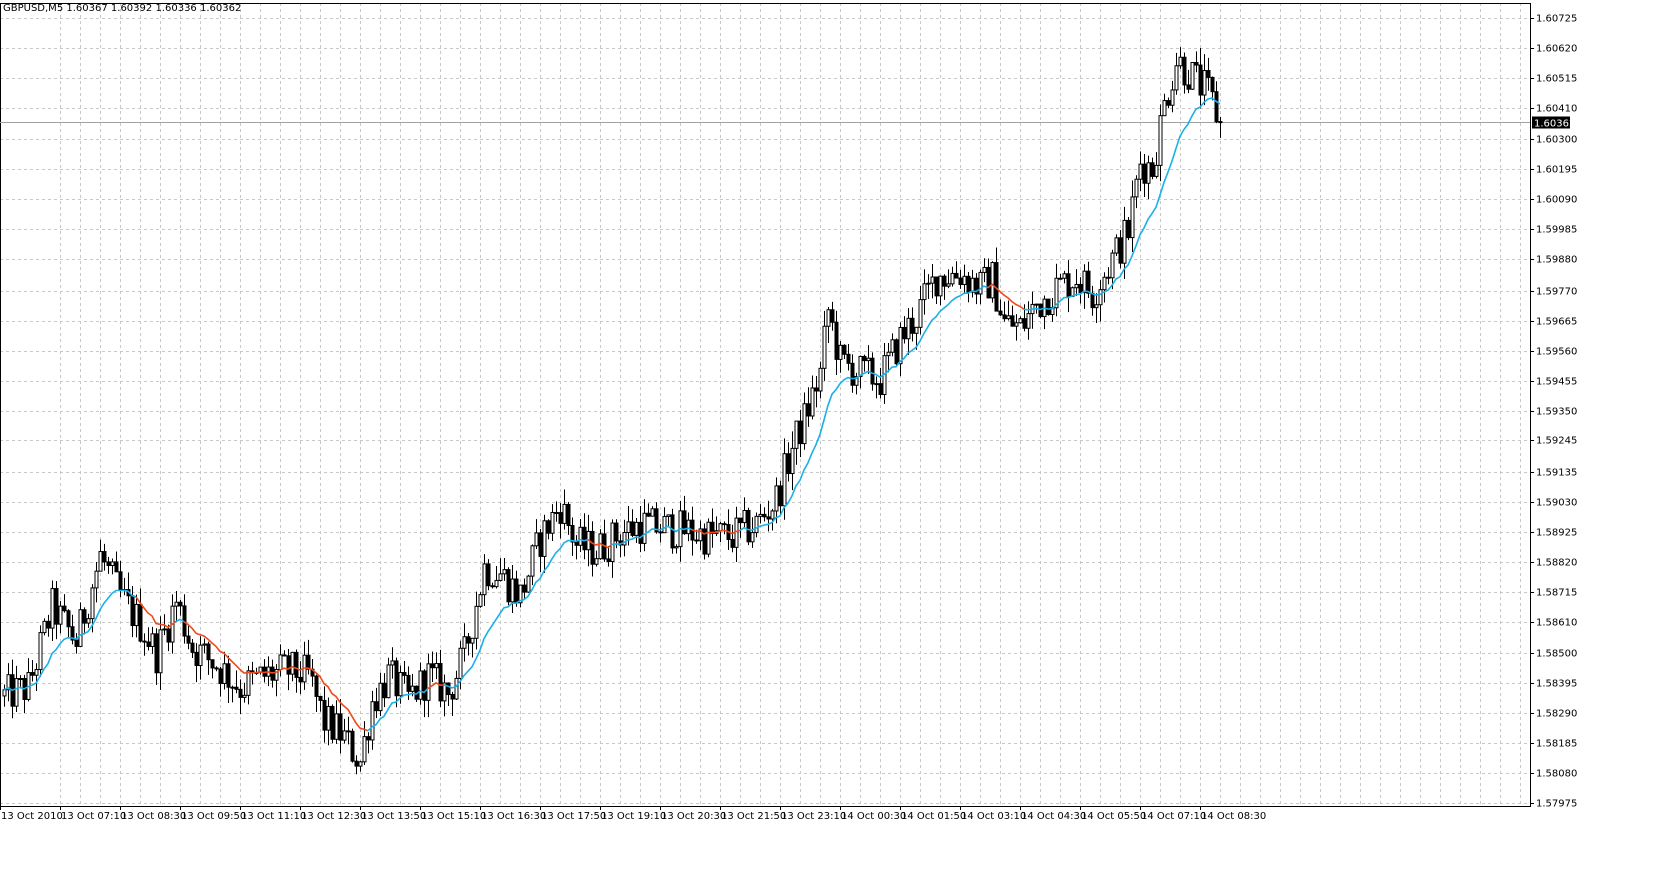 Image resolution: width=1673 pixels, height=883 pixels. I want to click on x-tick-label: 13 Oct 21:50, so click(753, 816).